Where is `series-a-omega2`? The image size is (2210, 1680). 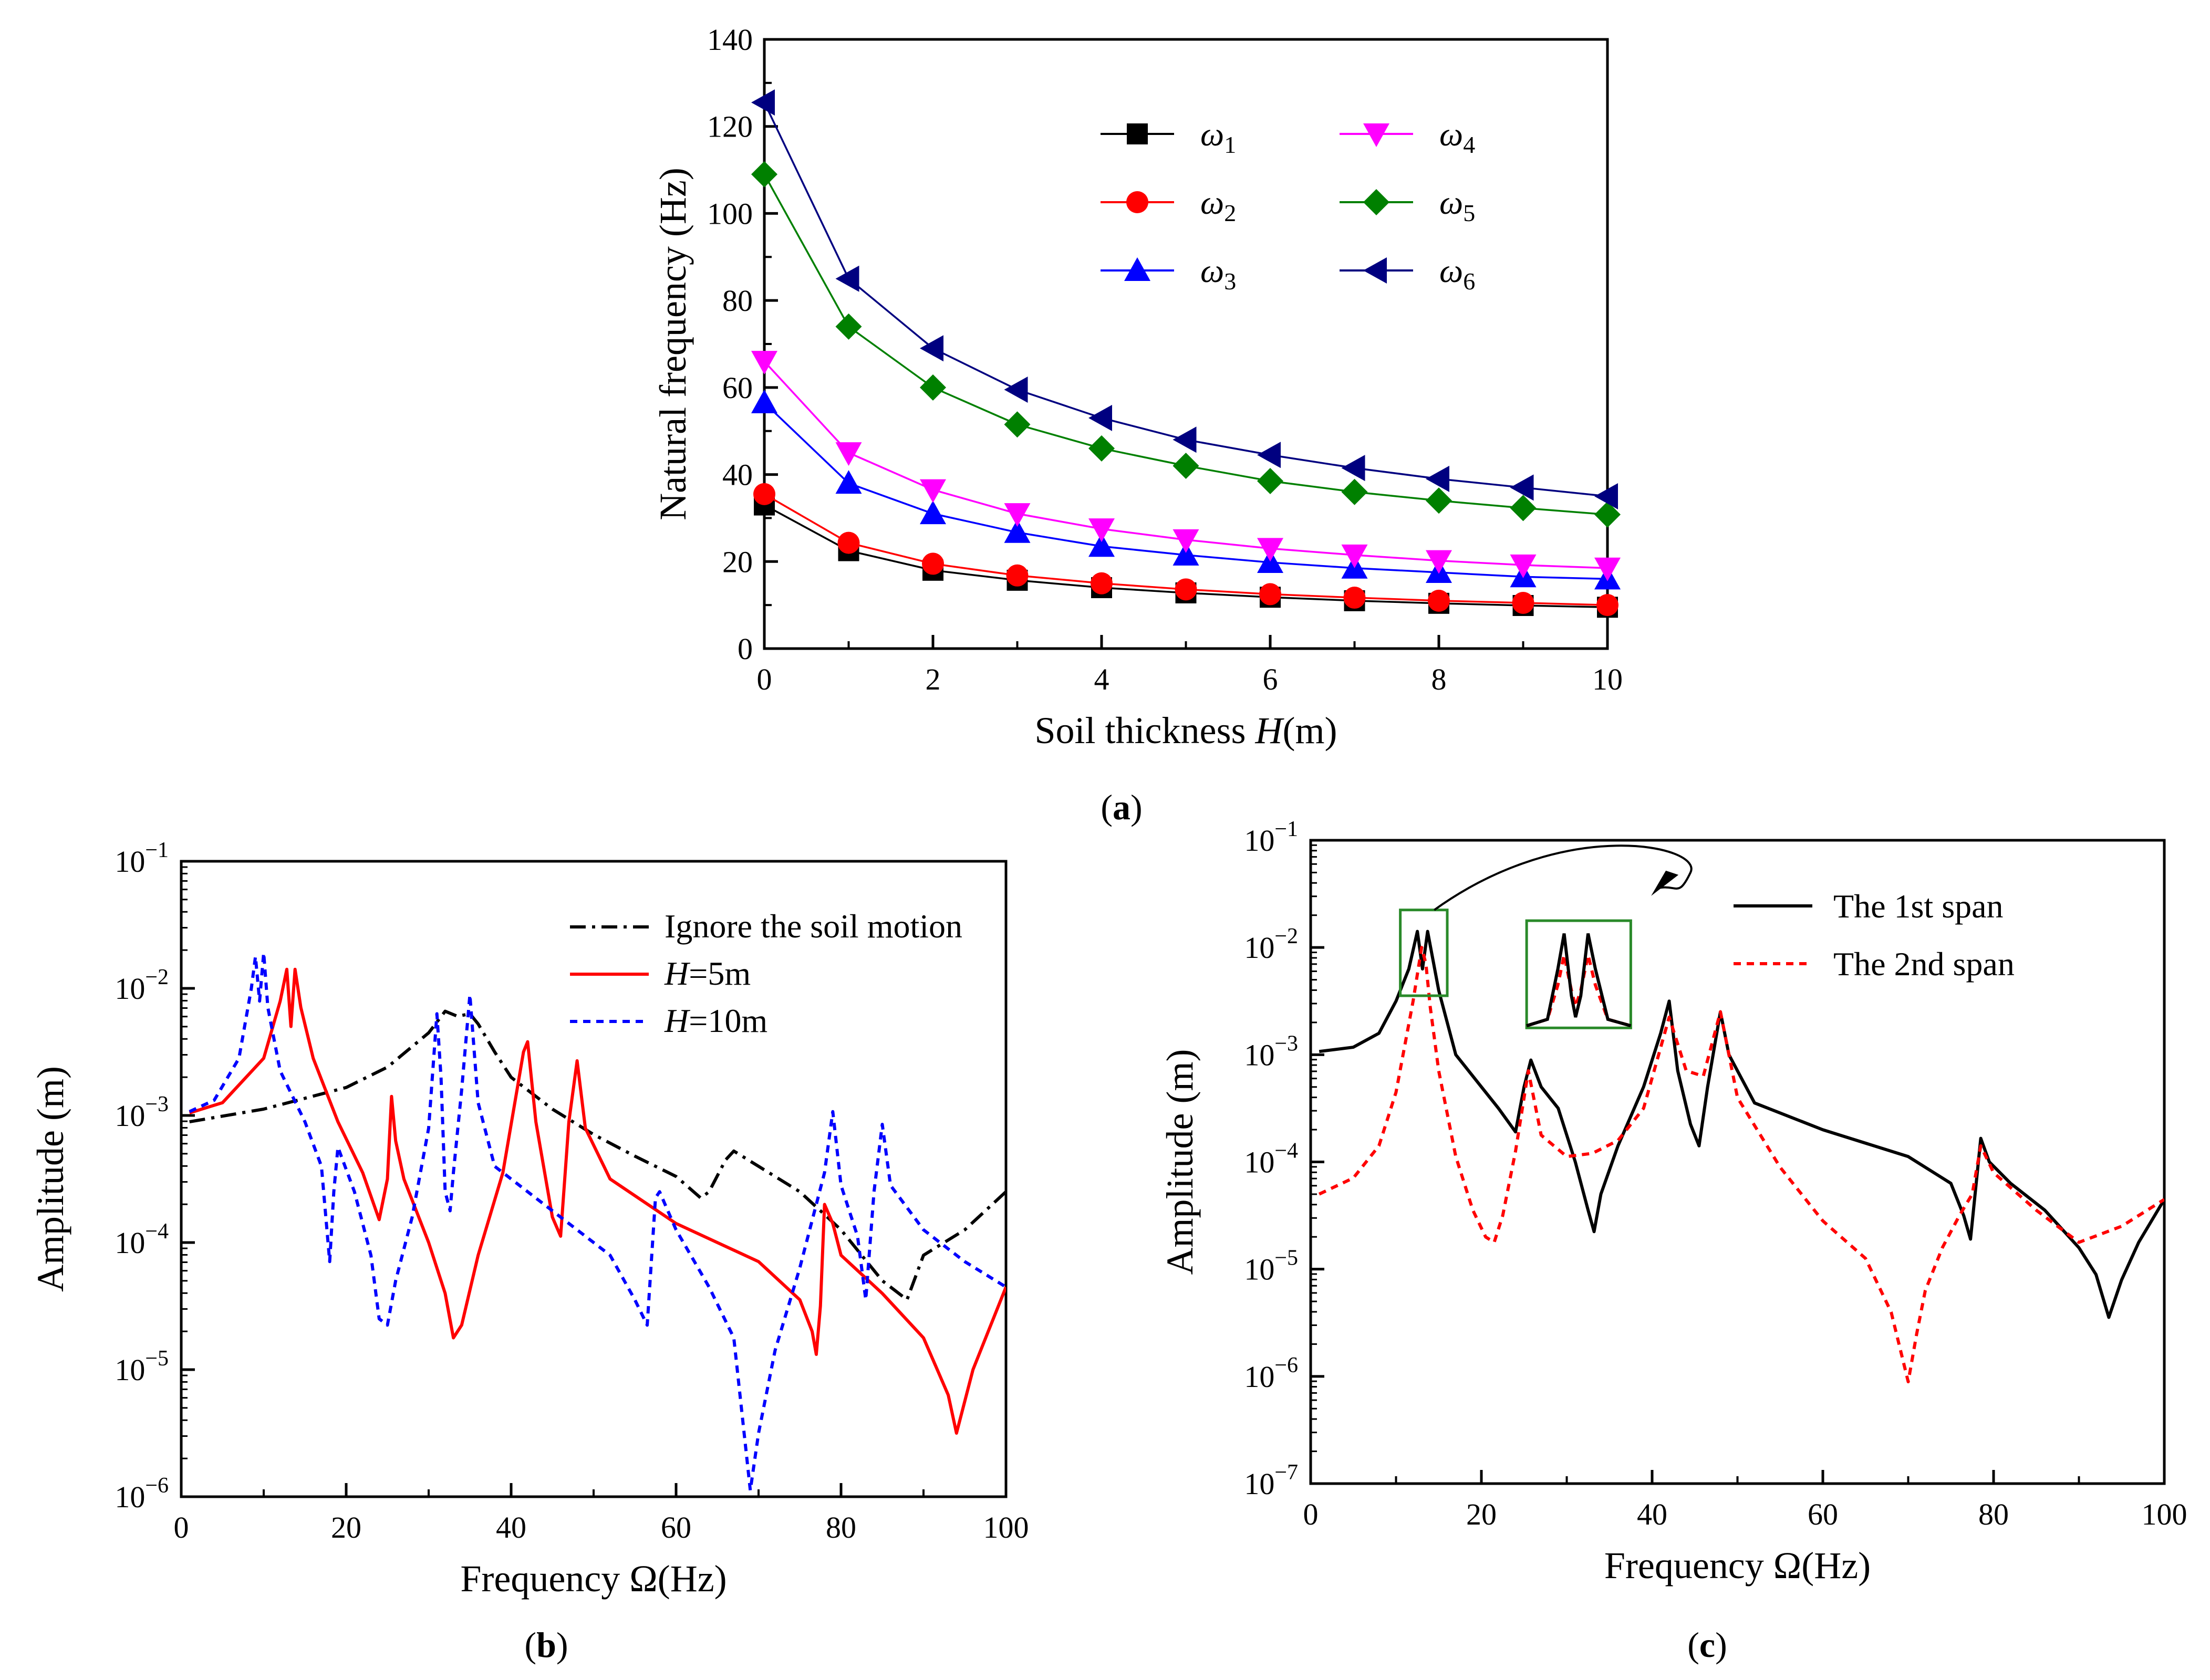 series-a-omega2 is located at coordinates (1185, 550).